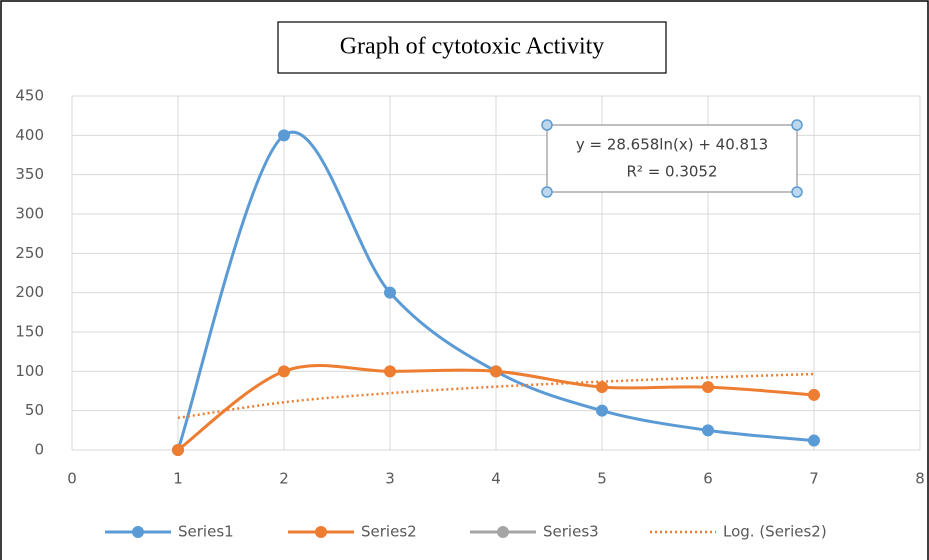 The image size is (929, 560). What do you see at coordinates (29, 332) in the screenshot?
I see `y-tick-label: 150` at bounding box center [29, 332].